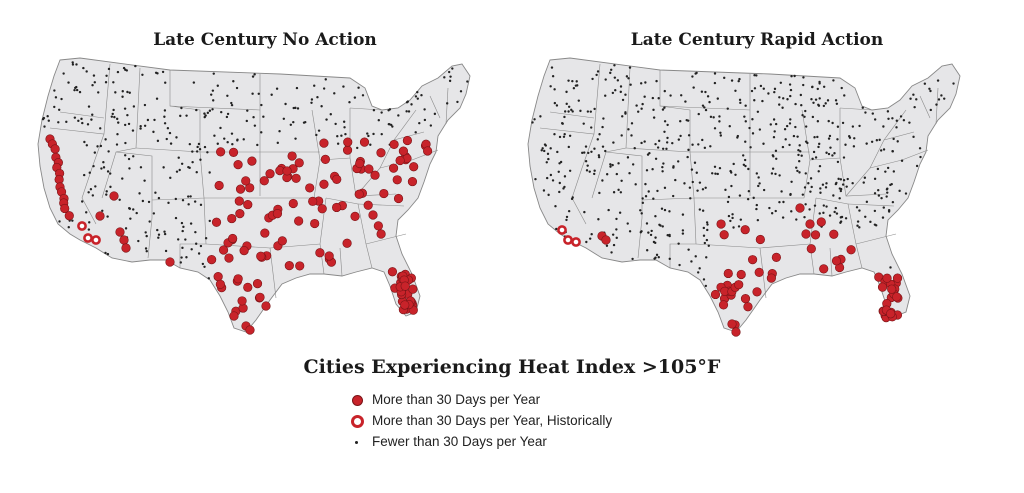 The height and width of the screenshot is (493, 1024). Describe the element at coordinates (512, 367) in the screenshot. I see `legend-title: Cities Experiencing Heat Index >105°F` at that location.